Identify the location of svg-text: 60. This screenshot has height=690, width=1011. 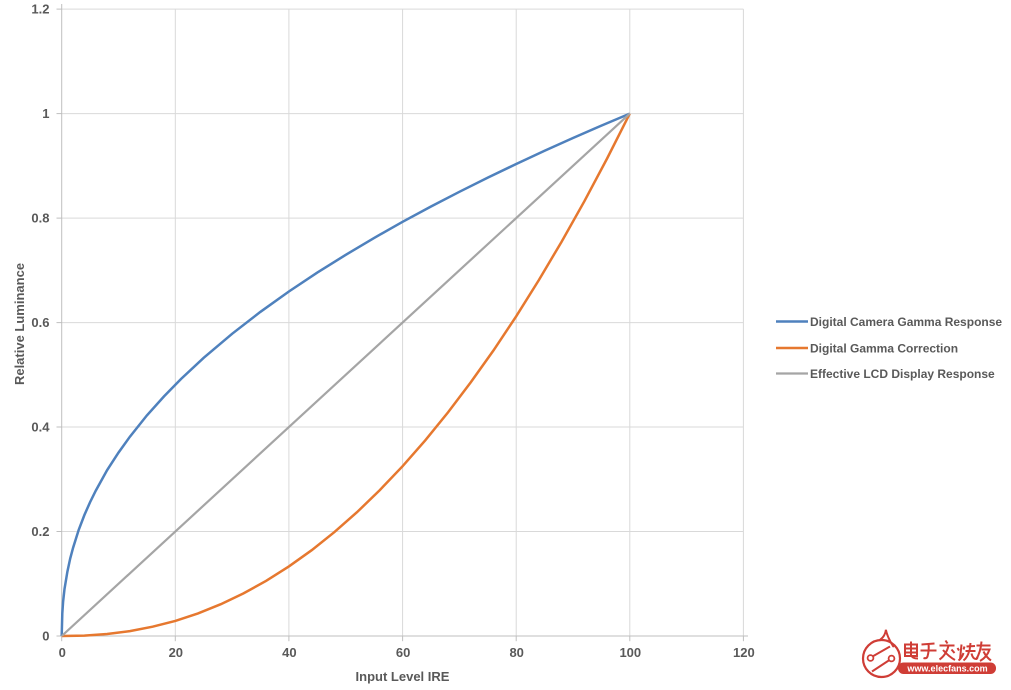
(403, 652).